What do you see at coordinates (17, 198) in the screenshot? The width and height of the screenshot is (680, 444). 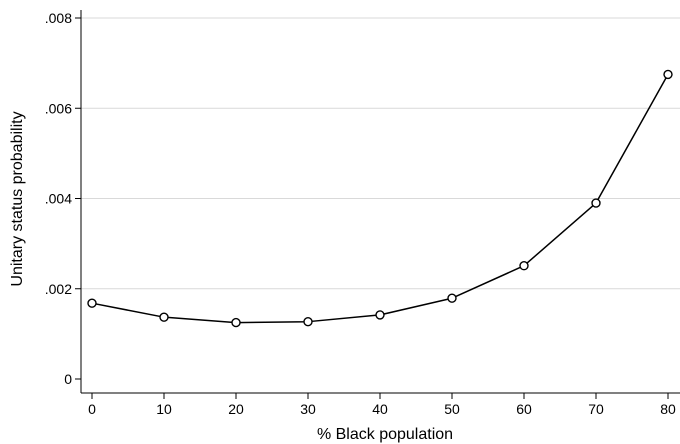 I see `y-axis-title: Unitary status probability` at bounding box center [17, 198].